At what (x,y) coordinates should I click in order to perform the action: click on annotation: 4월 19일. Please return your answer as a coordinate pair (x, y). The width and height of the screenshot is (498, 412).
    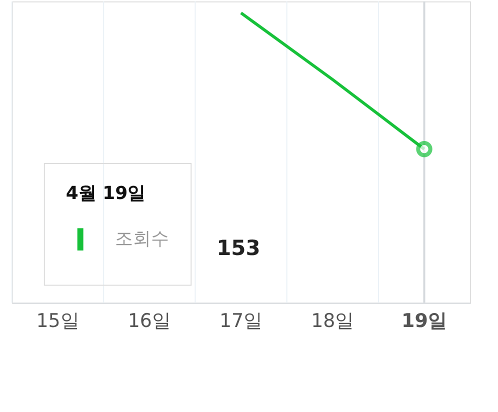
    Looking at the image, I should click on (106, 193).